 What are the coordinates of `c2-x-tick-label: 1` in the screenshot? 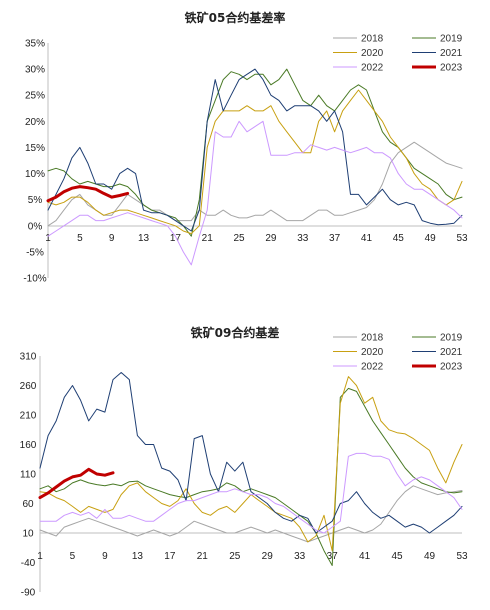 It's located at (40, 556).